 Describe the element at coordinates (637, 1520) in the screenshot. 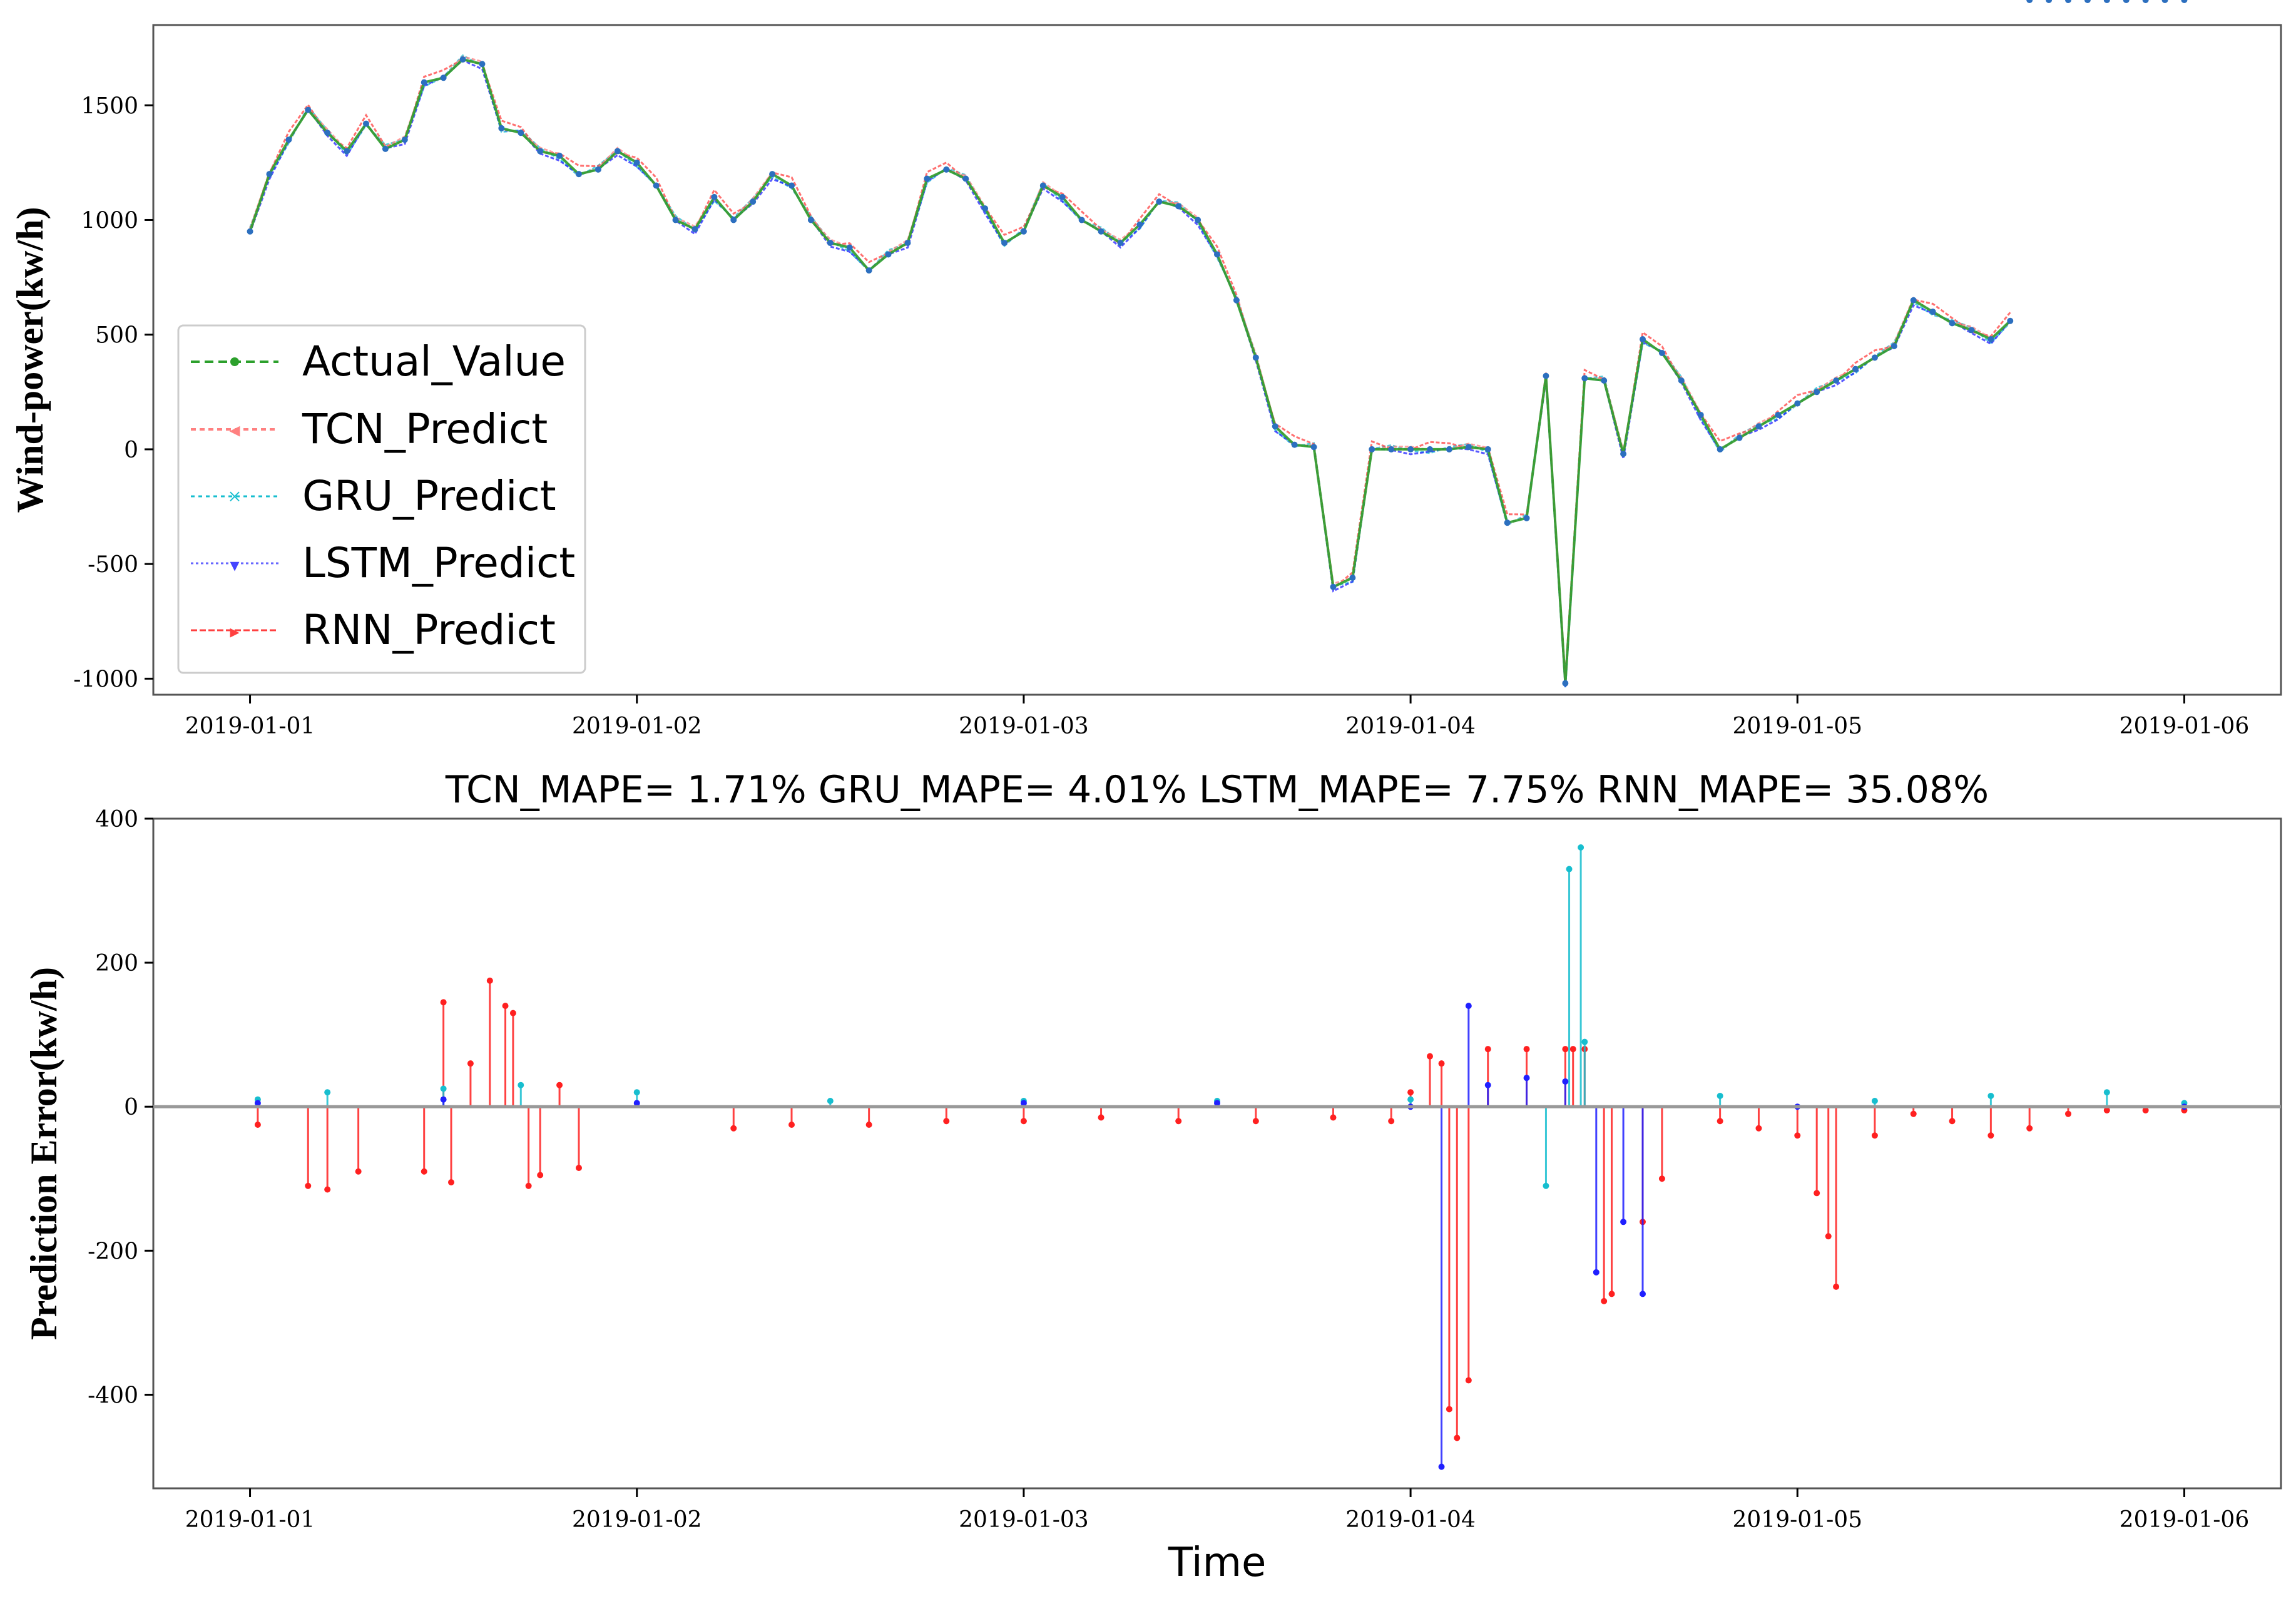

I see `bottom-xtick-label: 2019-01-02` at that location.